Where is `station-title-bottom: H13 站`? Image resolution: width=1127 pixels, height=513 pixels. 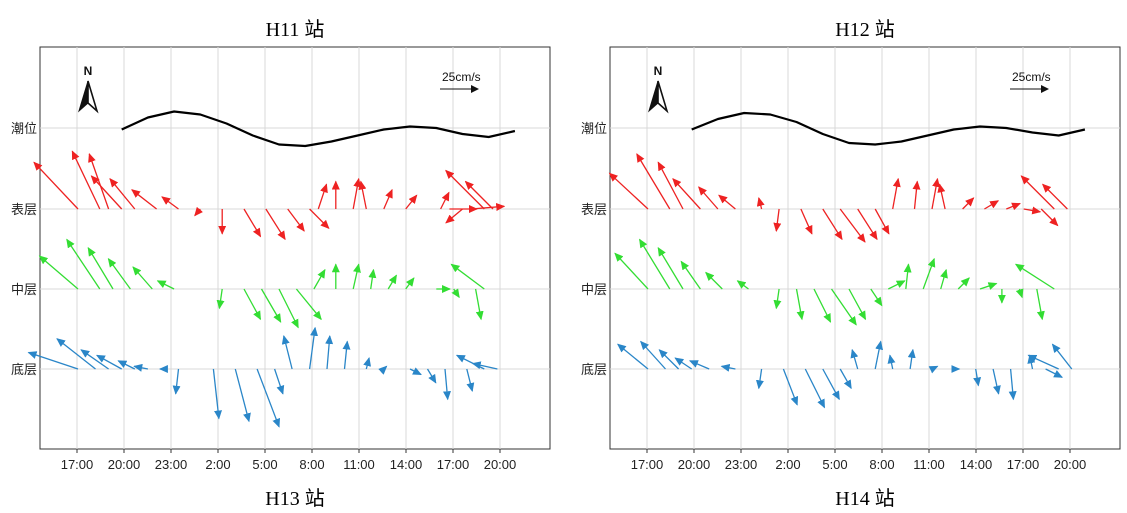
station-title-bottom: H13 站 is located at coordinates (294, 498).